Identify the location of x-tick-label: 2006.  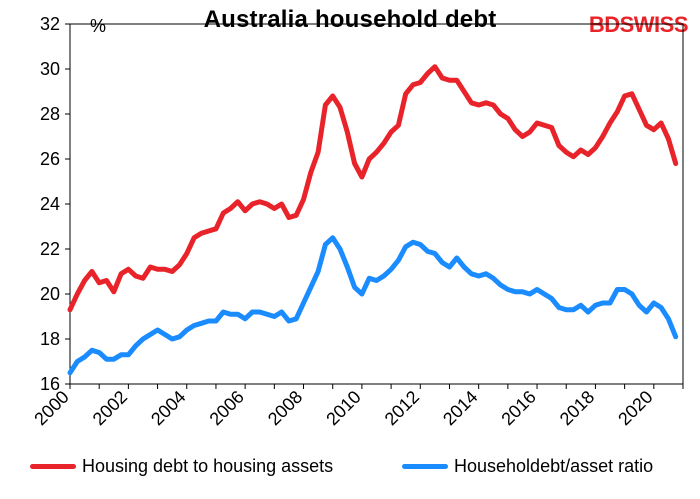
(227, 408).